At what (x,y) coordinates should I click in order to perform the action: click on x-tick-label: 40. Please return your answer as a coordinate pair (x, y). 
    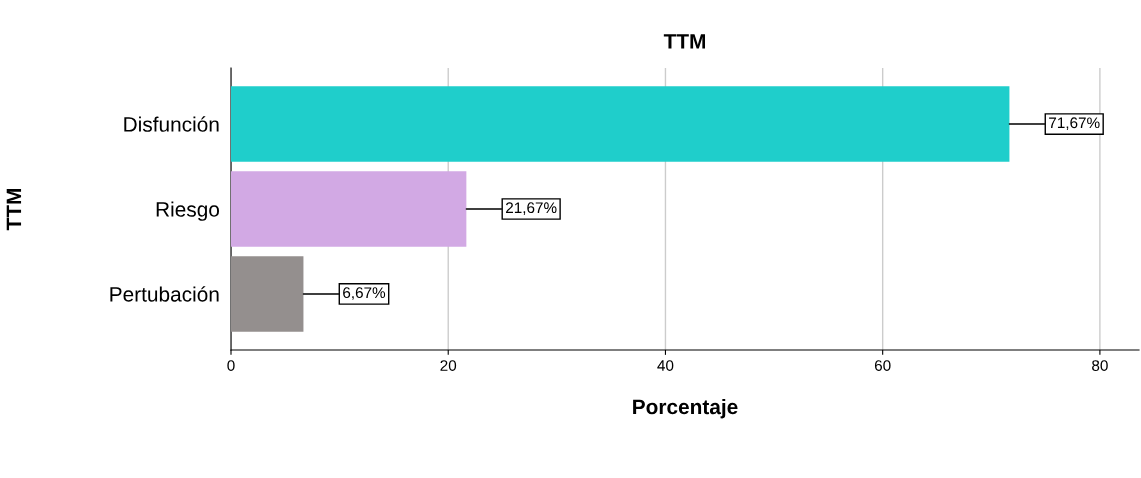
    Looking at the image, I should click on (665, 365).